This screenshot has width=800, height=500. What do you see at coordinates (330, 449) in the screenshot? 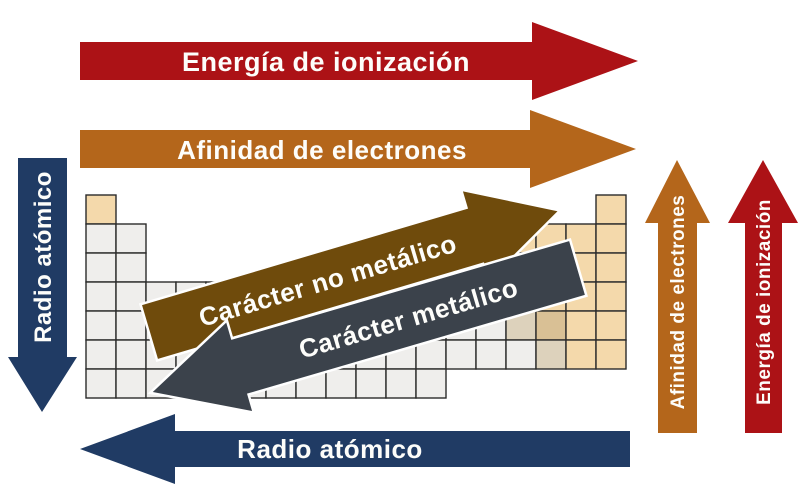
I see `atomic-radius-label-bottom: Radio atómico` at bounding box center [330, 449].